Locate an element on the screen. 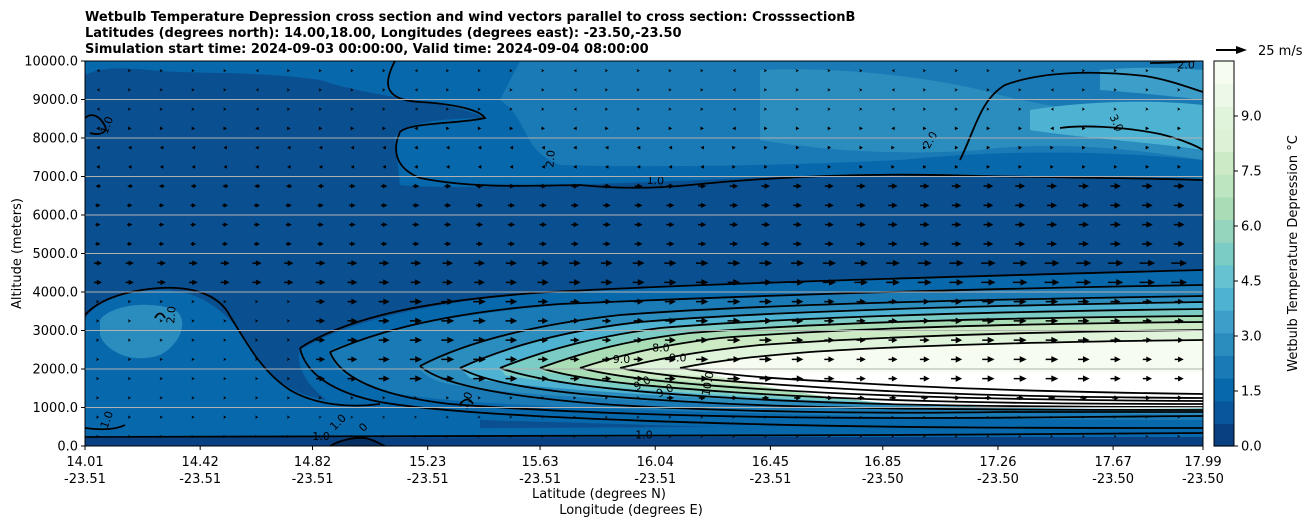 This screenshot has height=526, width=1312. contour-2-bottom is located at coordinates (766, 385).